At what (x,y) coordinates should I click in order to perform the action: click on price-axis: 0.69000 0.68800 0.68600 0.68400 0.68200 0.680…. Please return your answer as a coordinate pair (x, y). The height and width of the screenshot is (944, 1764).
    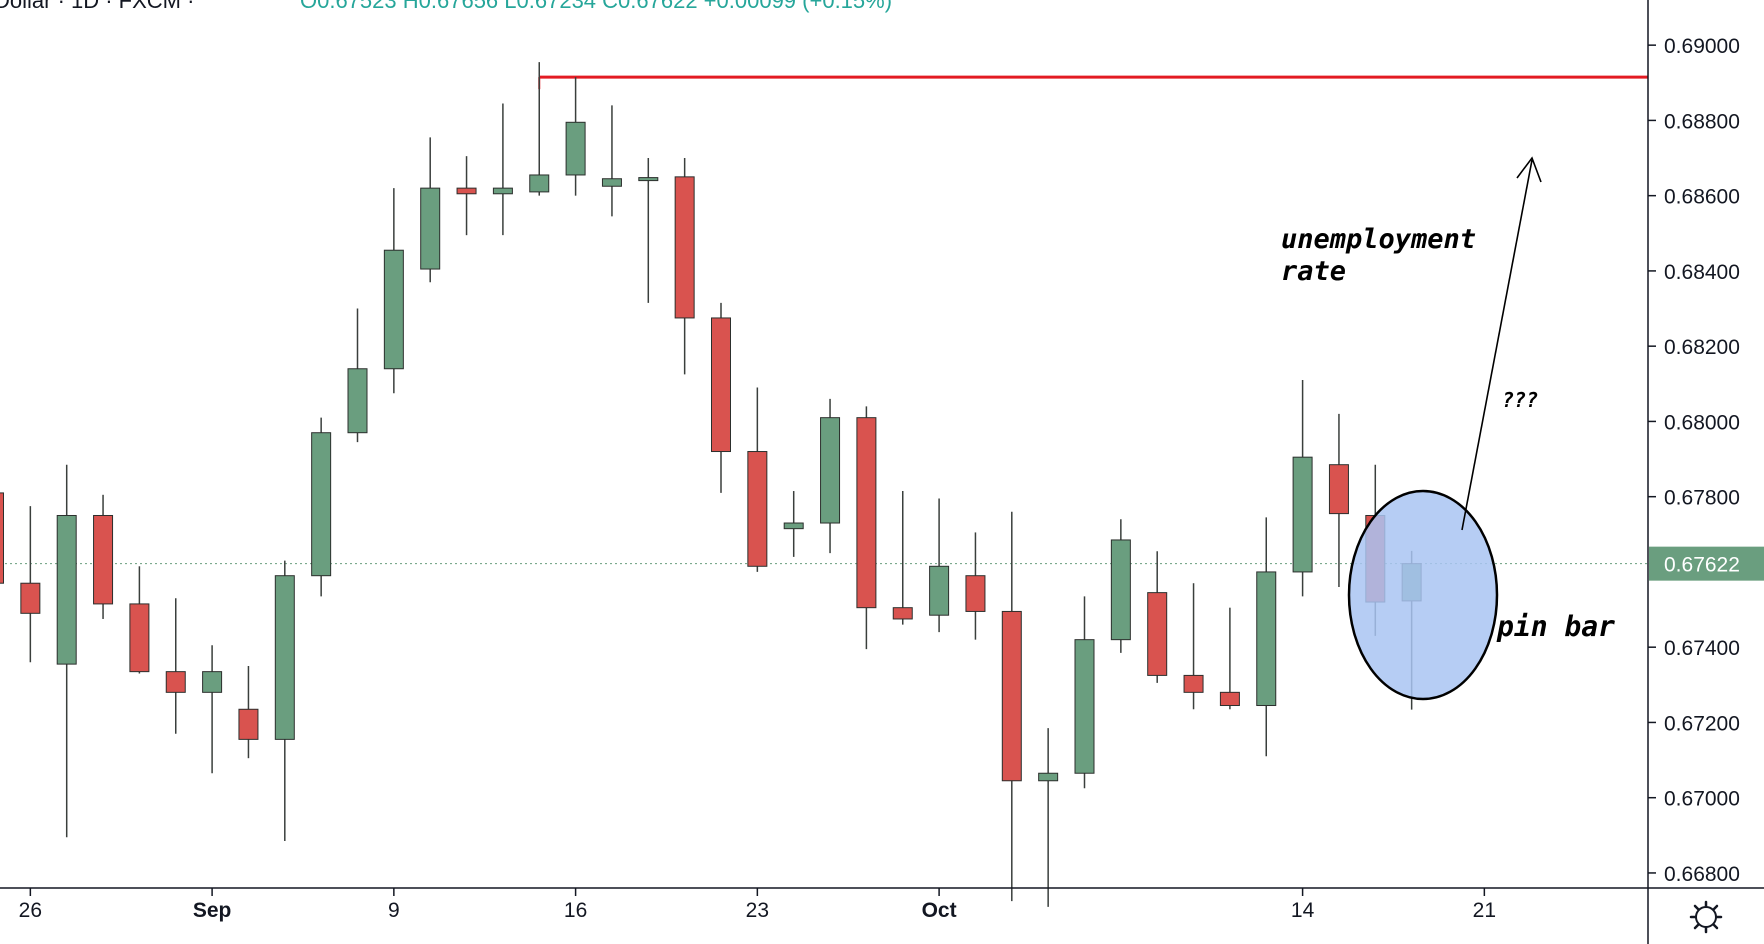
    Looking at the image, I should click on (1694, 460).